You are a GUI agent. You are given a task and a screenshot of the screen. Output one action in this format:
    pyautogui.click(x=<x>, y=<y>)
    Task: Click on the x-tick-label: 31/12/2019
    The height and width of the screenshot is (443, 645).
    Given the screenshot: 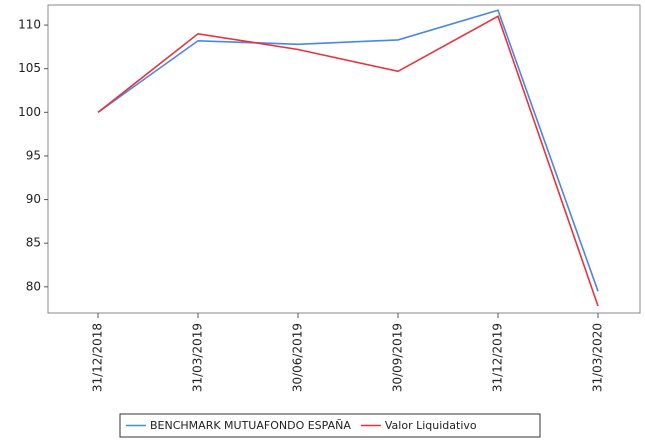 What is the action you would take?
    pyautogui.click(x=498, y=357)
    